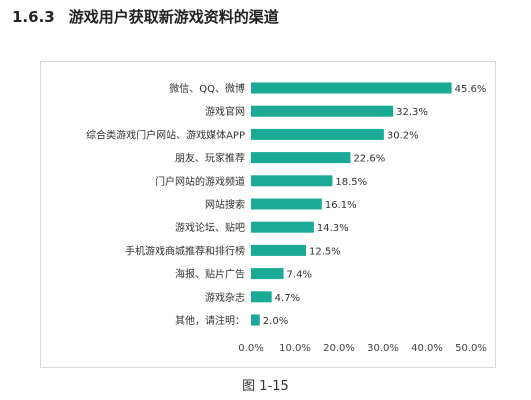  I want to click on section-heading: 1.6.3 游戏用户获取新游戏资料的渠道, so click(145, 16).